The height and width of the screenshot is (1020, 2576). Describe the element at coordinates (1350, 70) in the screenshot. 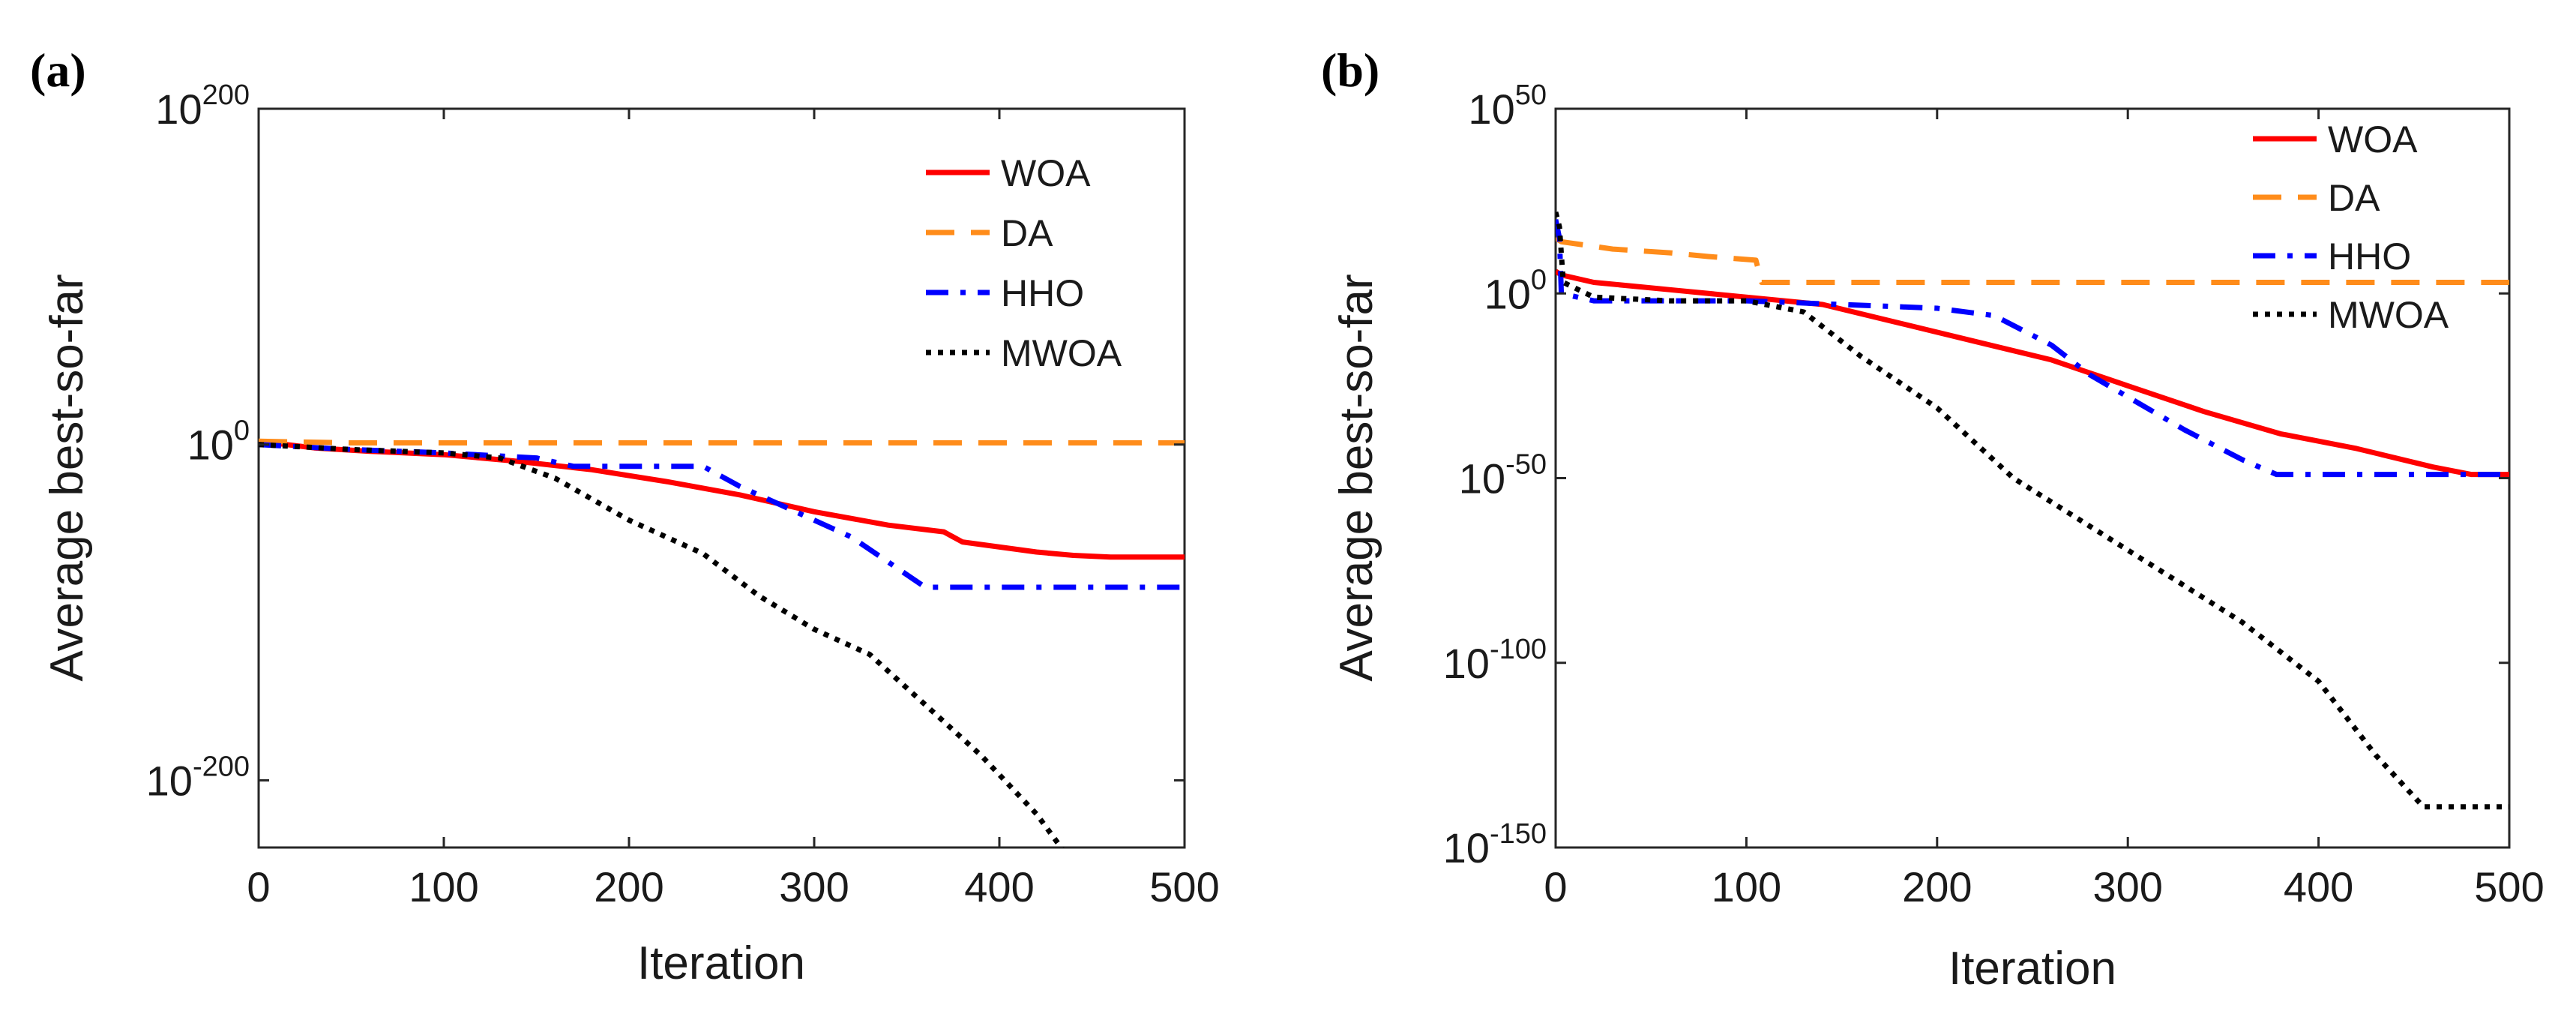

I see `panel-label: (b)` at that location.